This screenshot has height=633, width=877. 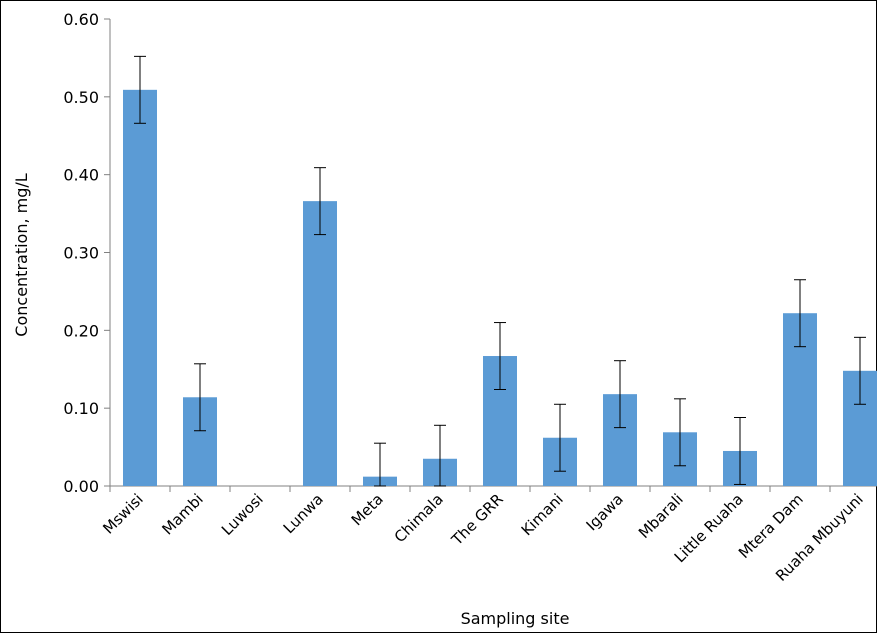 I want to click on y-tick-label: 0.50, so click(x=81, y=97).